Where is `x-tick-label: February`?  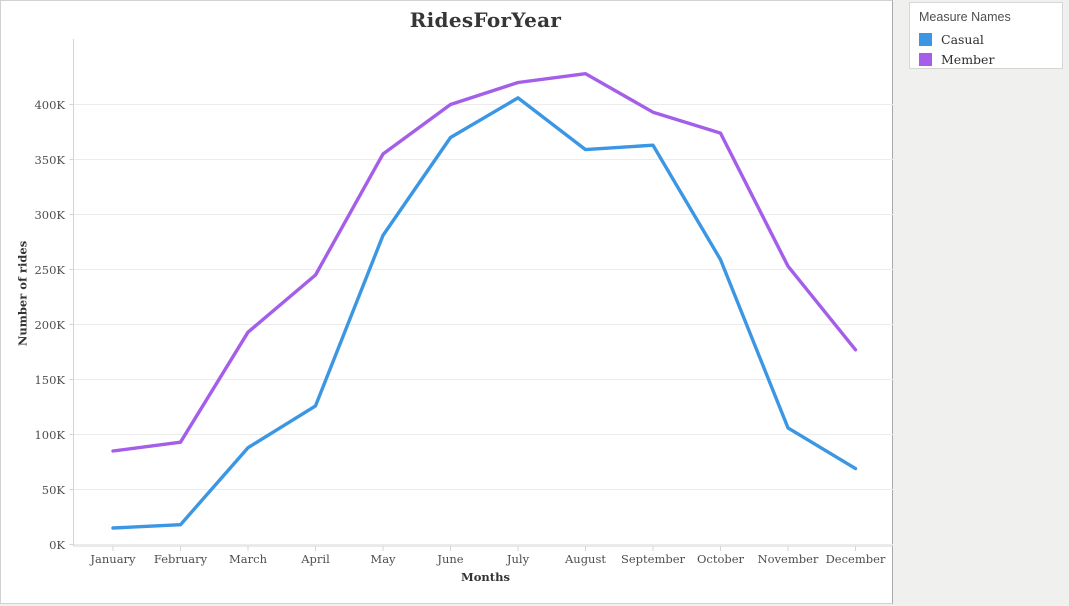
x-tick-label: February is located at coordinates (180, 559).